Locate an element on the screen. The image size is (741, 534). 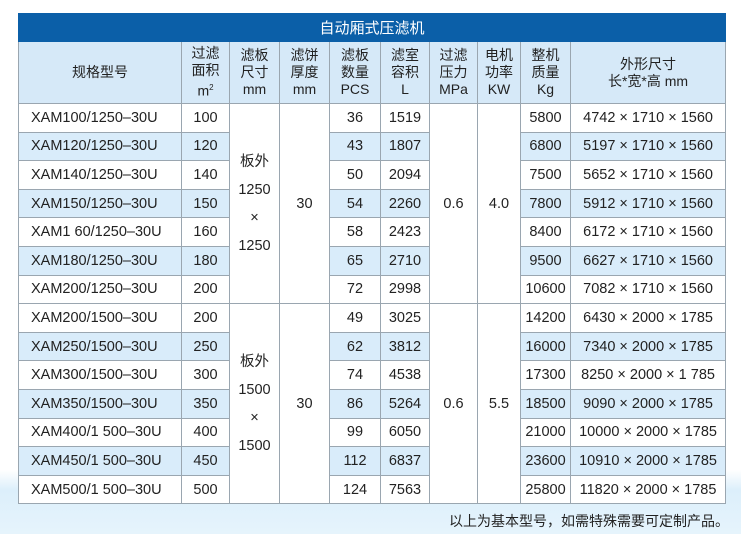
chamber-volume-cell: 5264 is located at coordinates (405, 403).